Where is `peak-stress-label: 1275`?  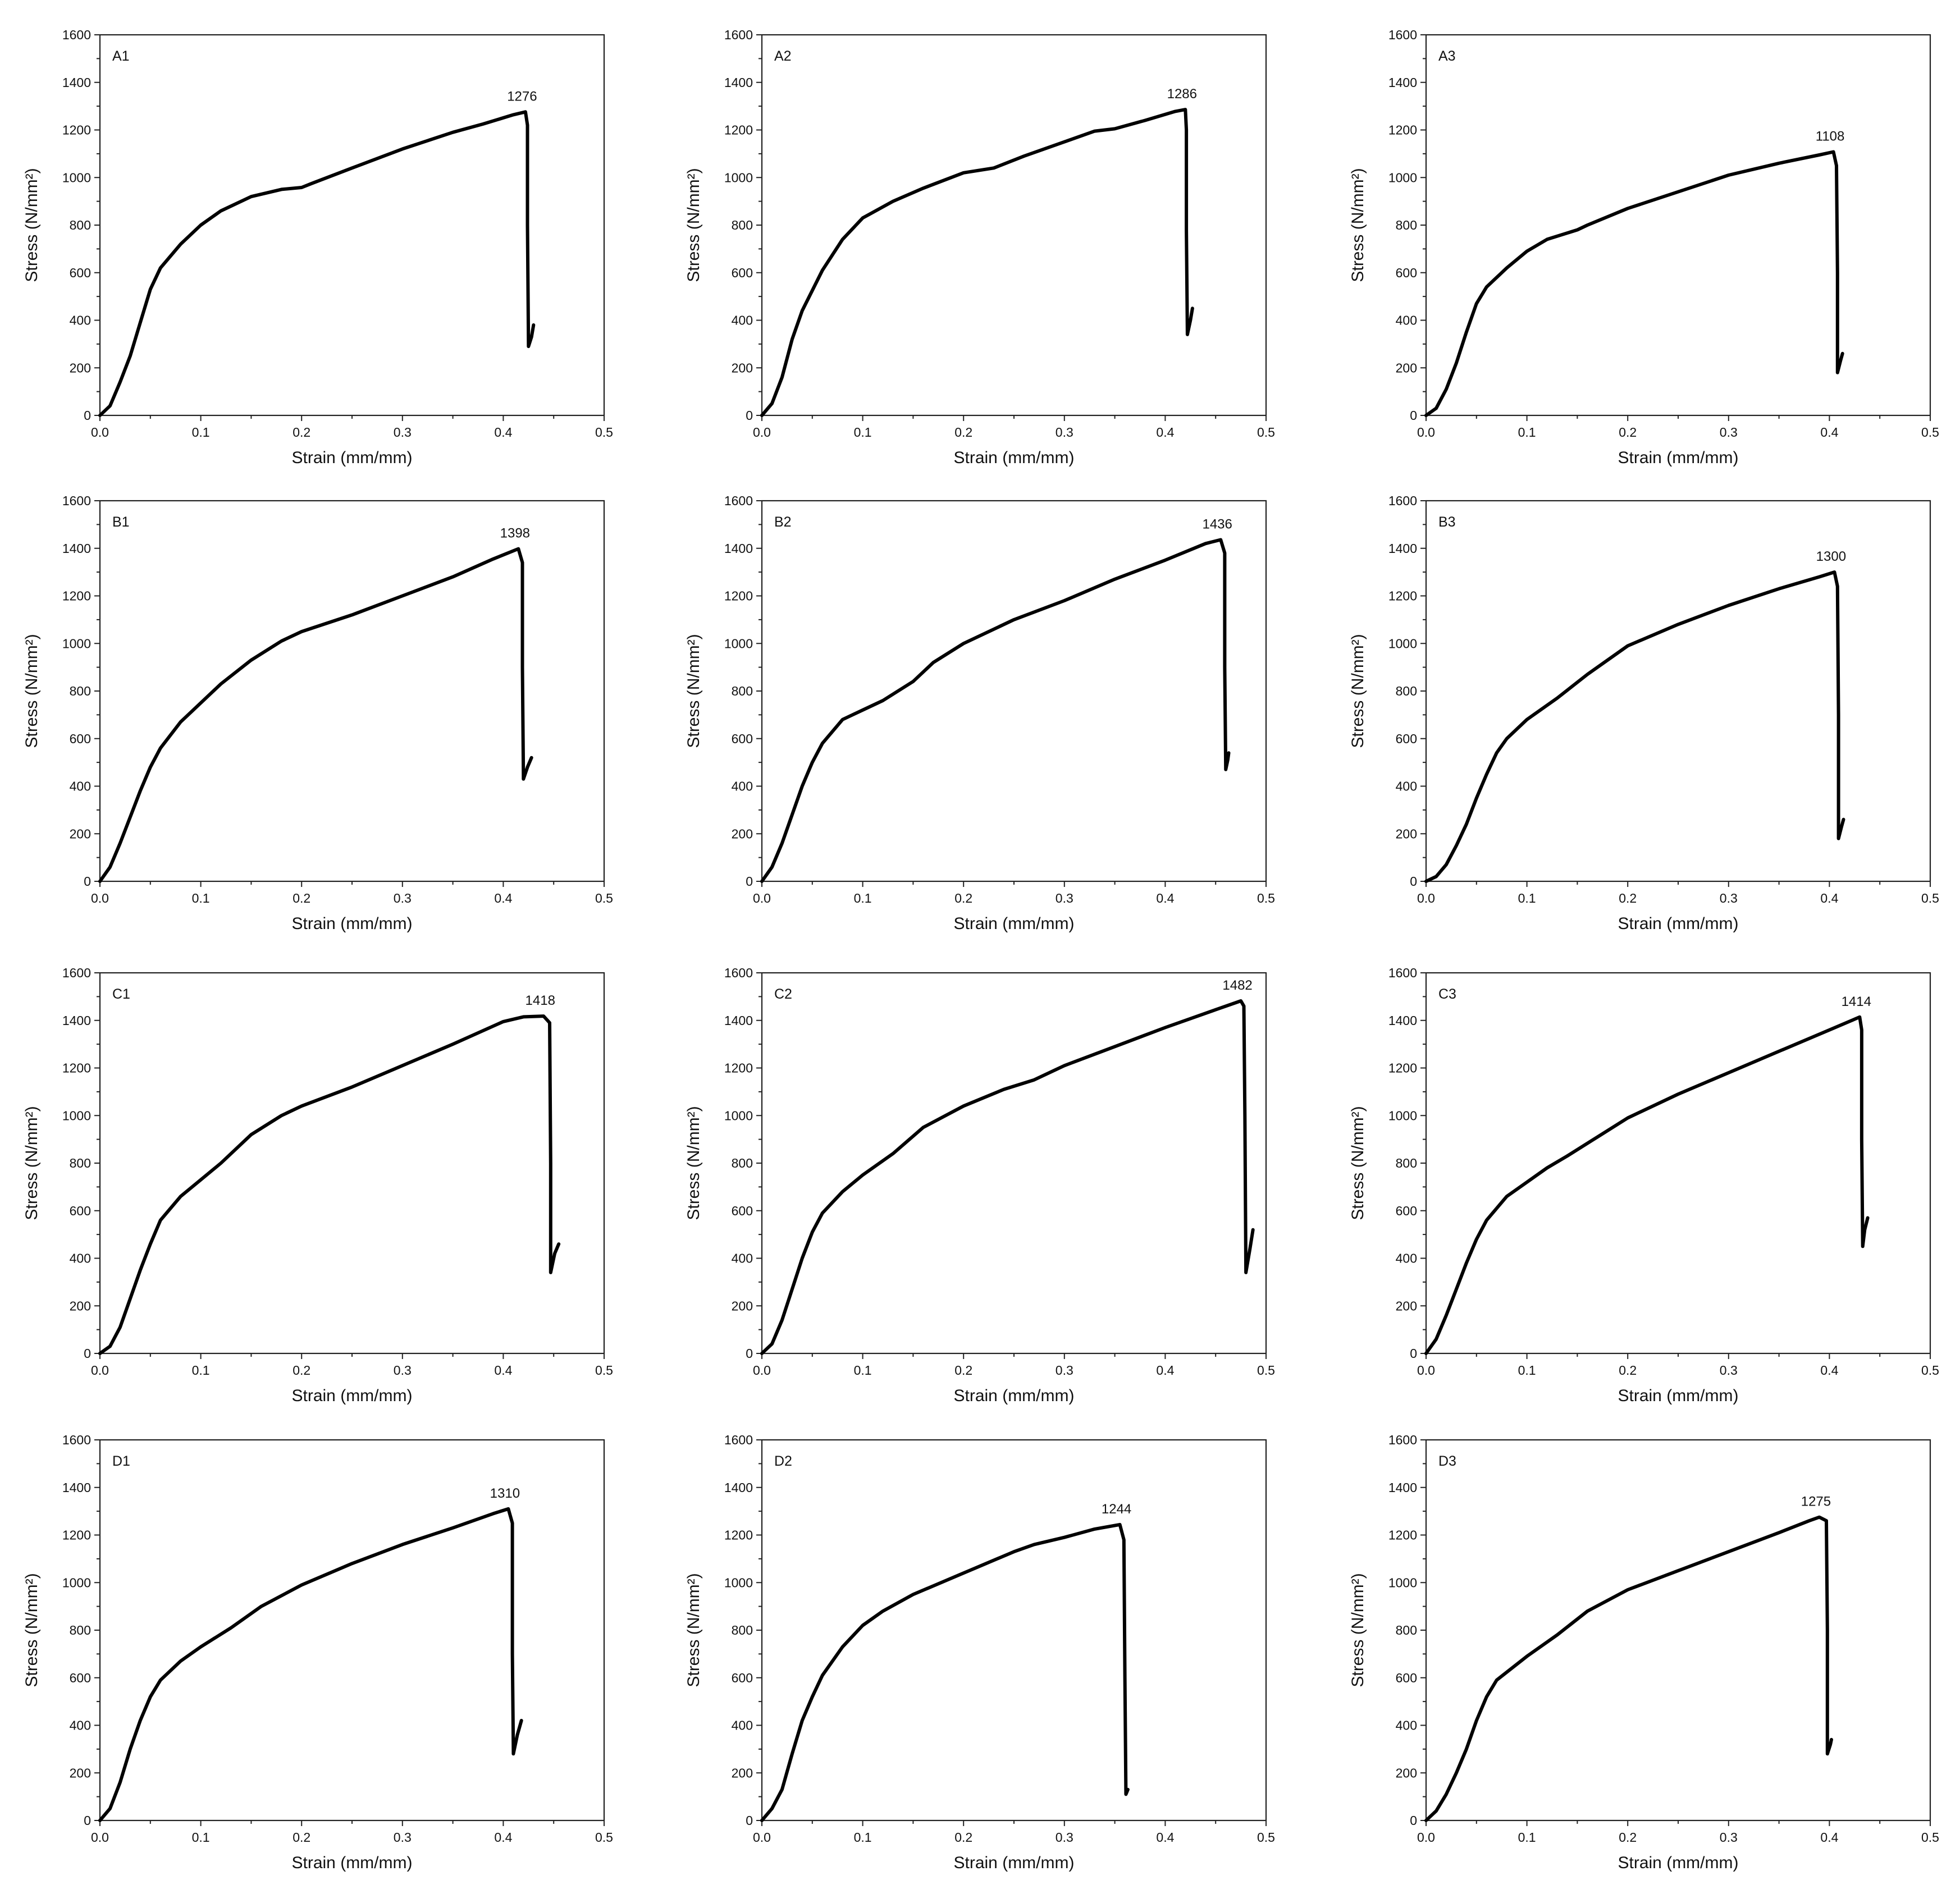 peak-stress-label: 1275 is located at coordinates (1816, 1501).